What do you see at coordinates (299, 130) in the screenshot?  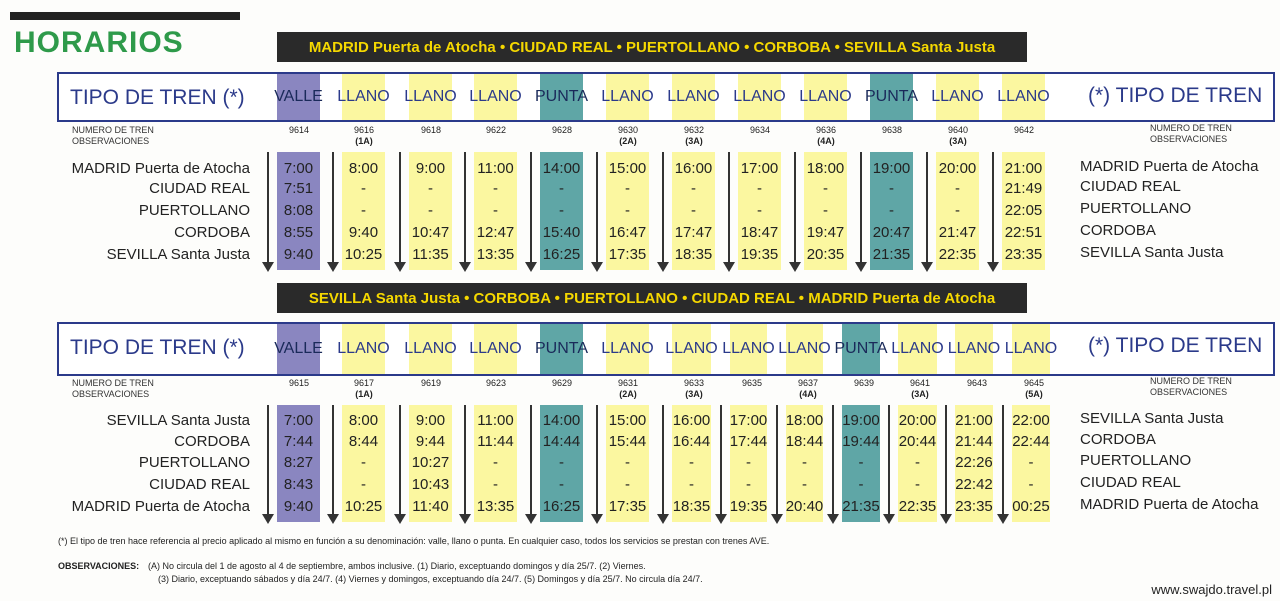 I see `train-number: 9614` at bounding box center [299, 130].